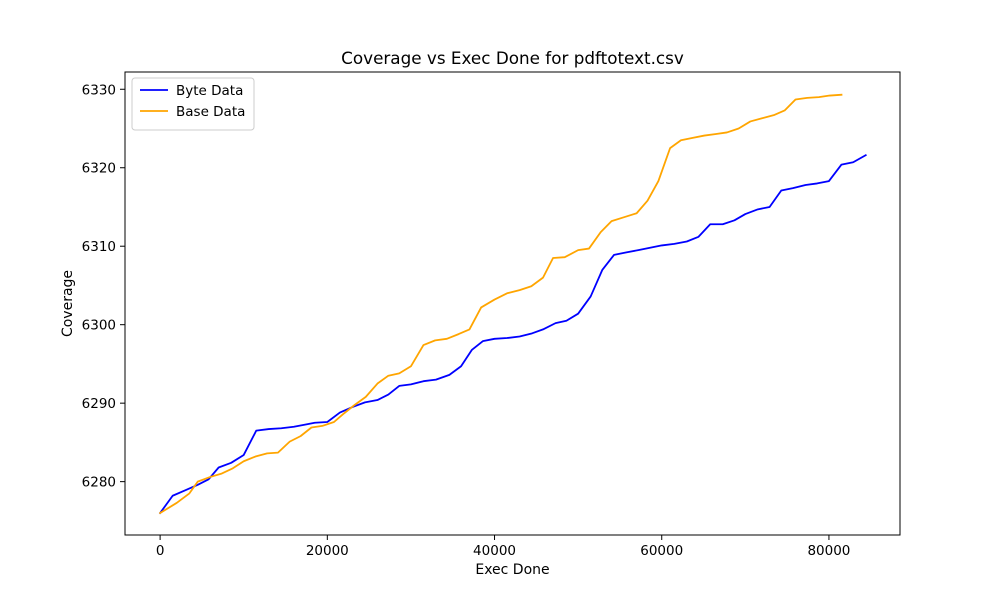  What do you see at coordinates (327, 551) in the screenshot?
I see `x-tick-label: 20000` at bounding box center [327, 551].